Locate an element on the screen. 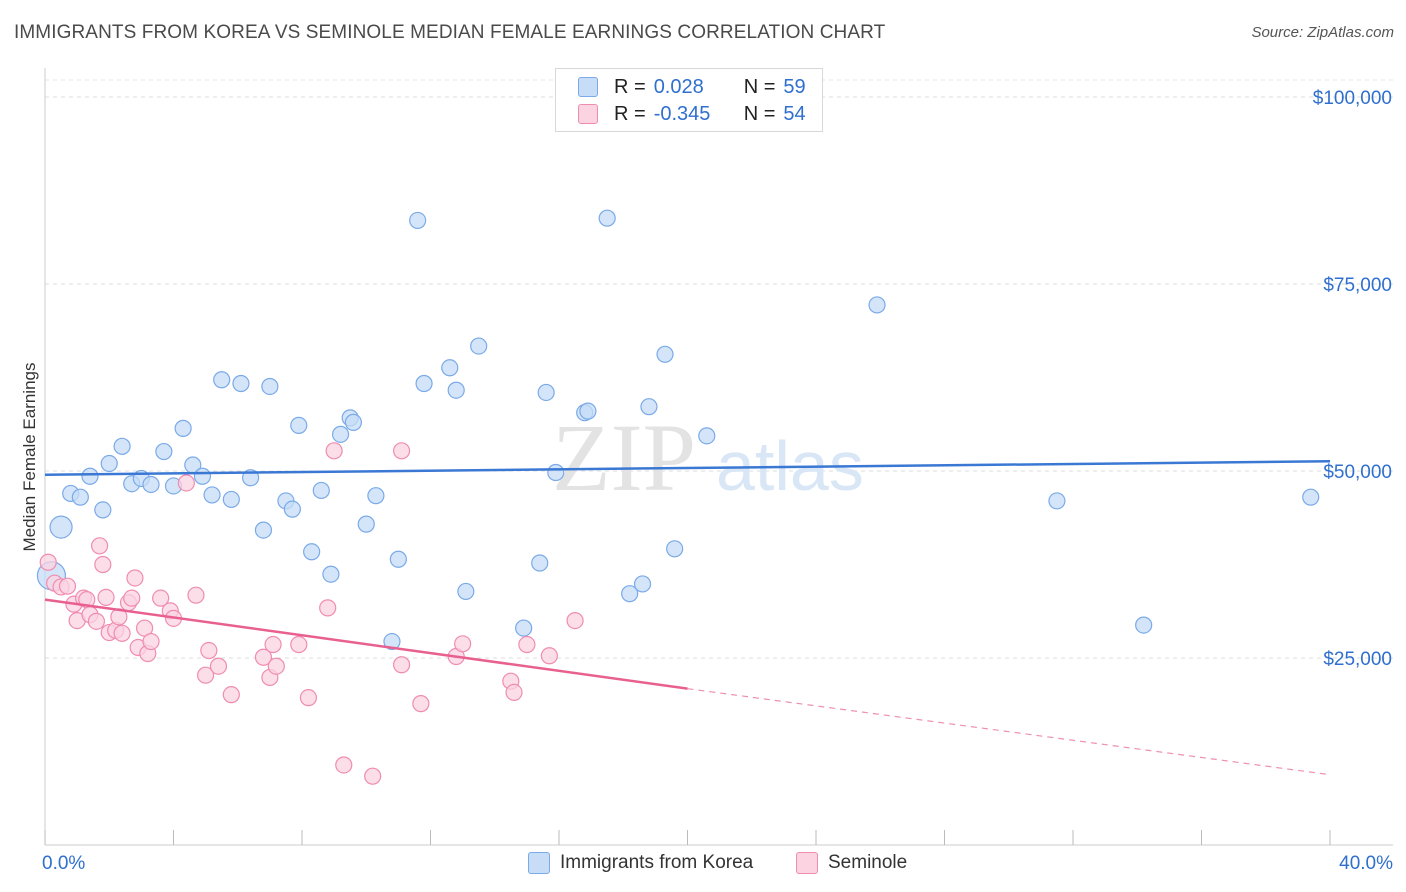 The height and width of the screenshot is (892, 1406). y-axis-label: Median Female Earnings is located at coordinates (29, 457).